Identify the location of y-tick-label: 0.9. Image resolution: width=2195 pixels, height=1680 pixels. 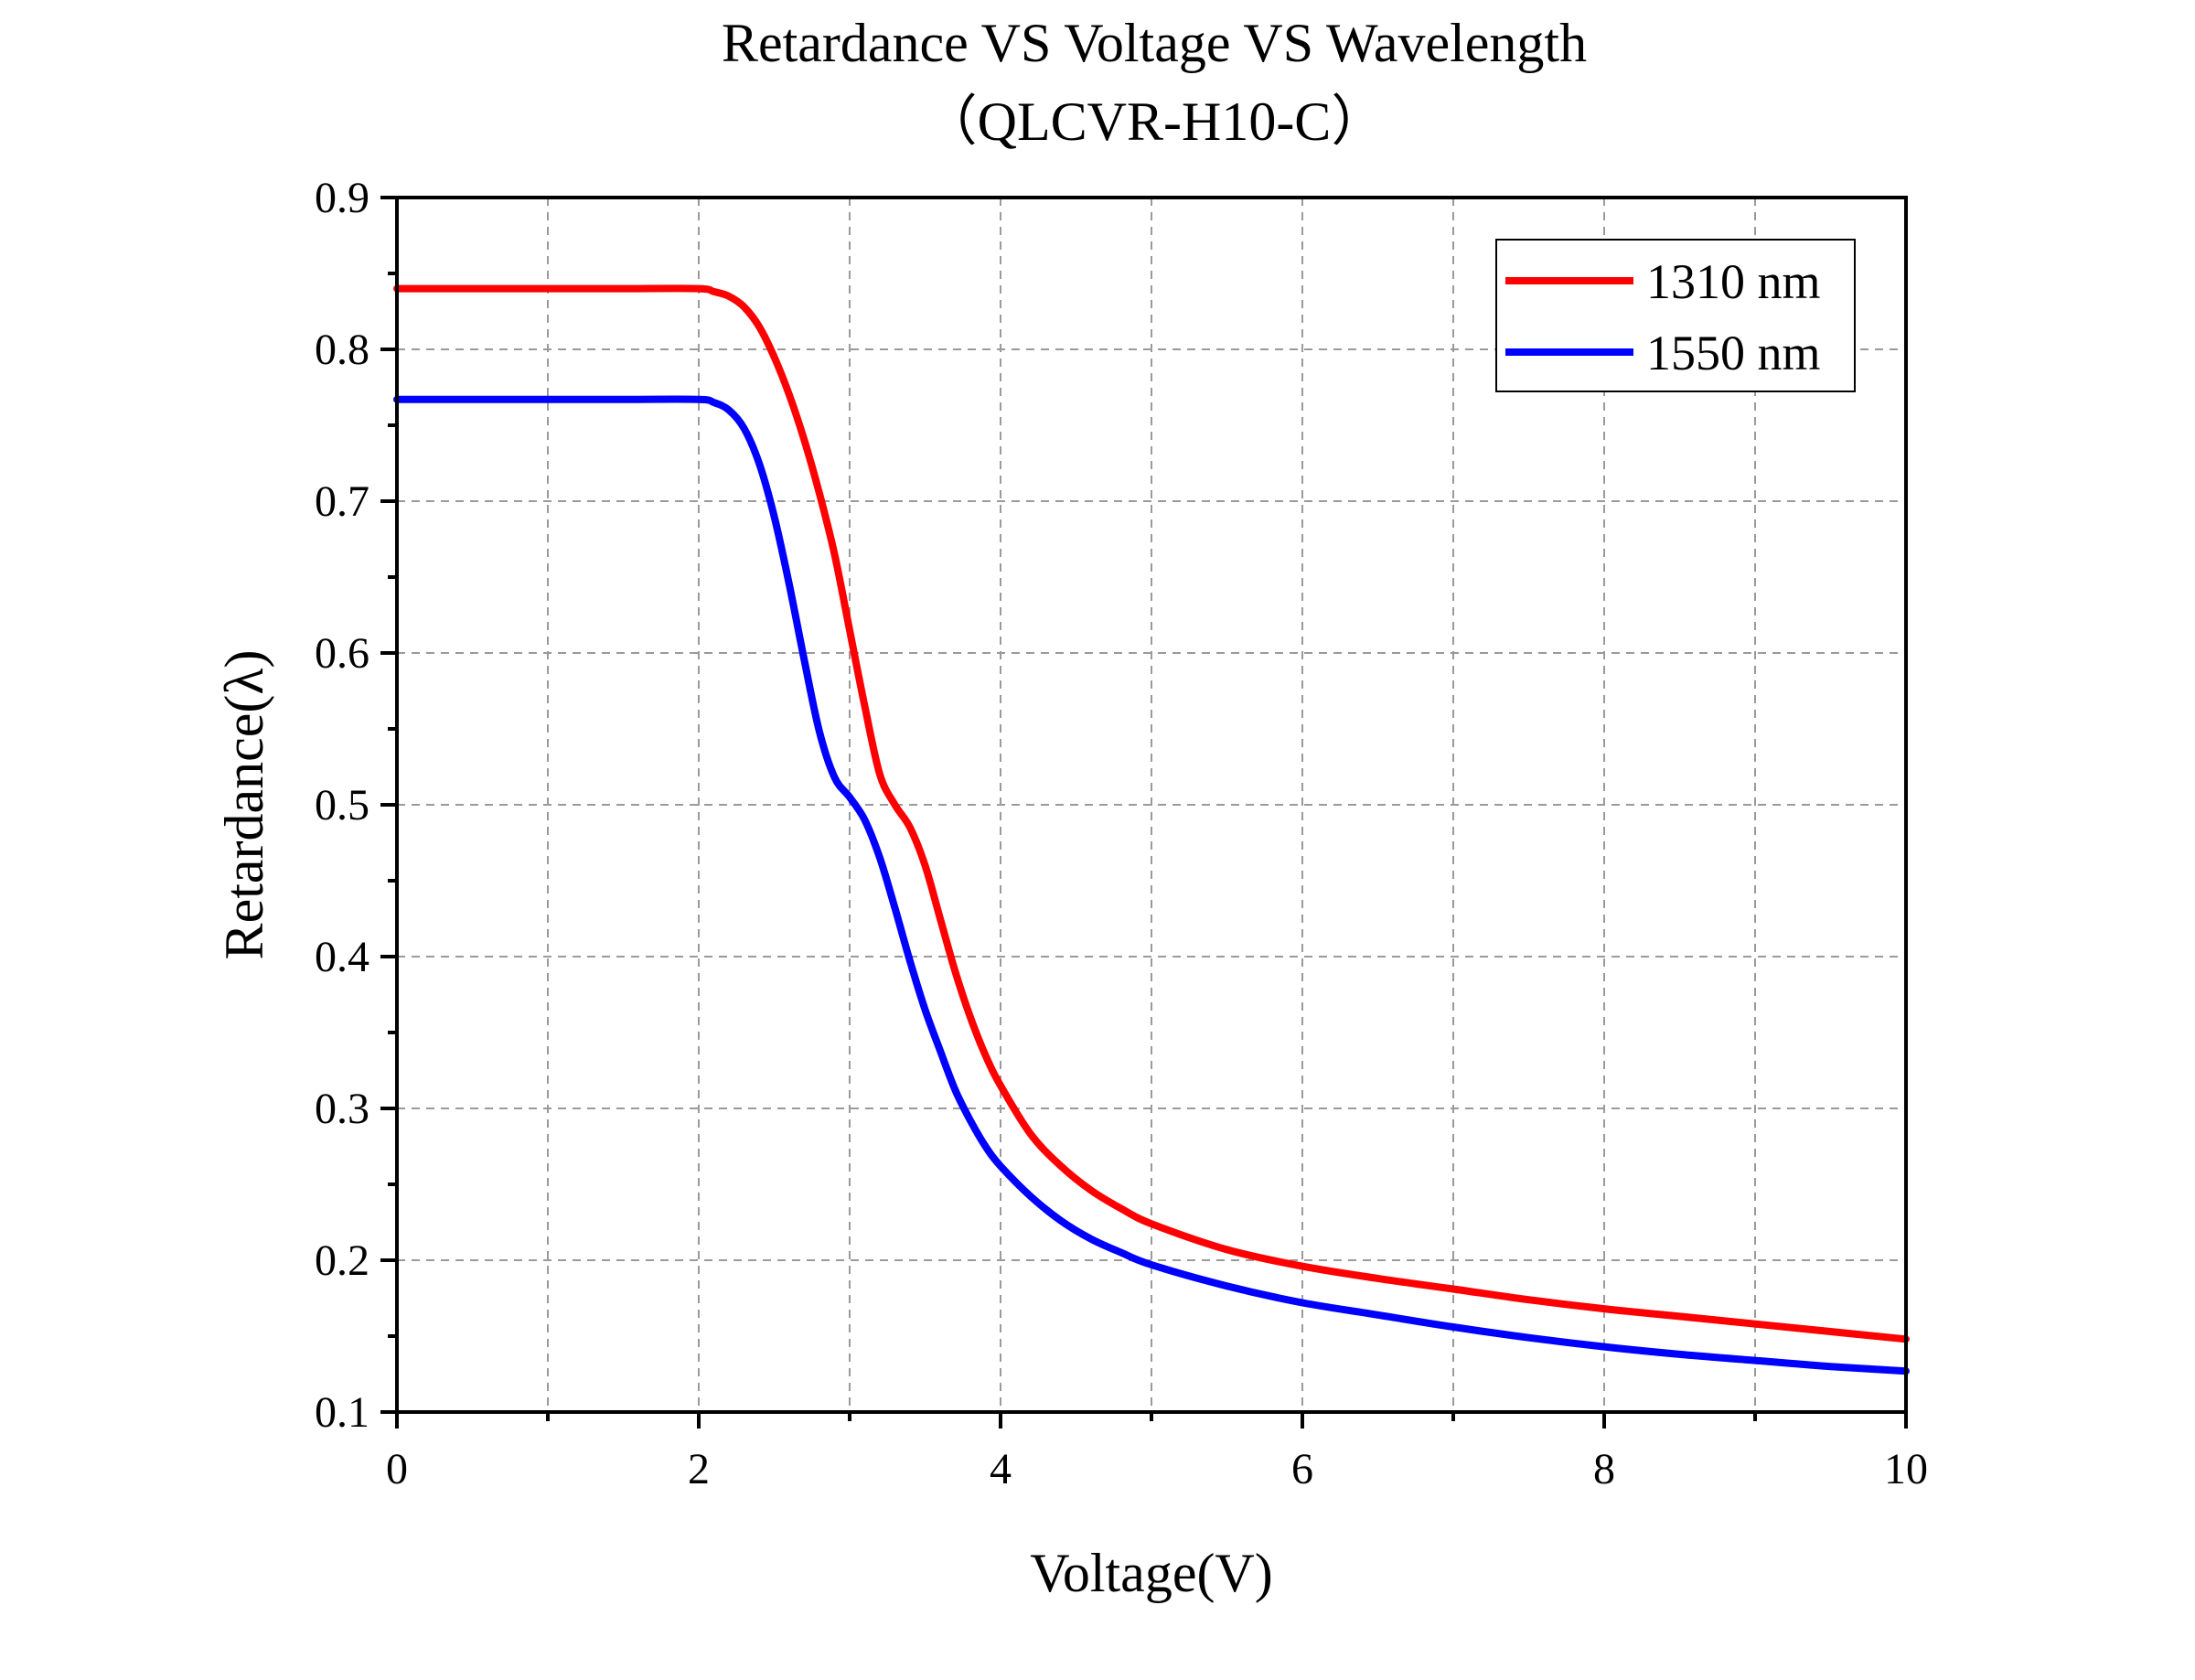
(342, 198).